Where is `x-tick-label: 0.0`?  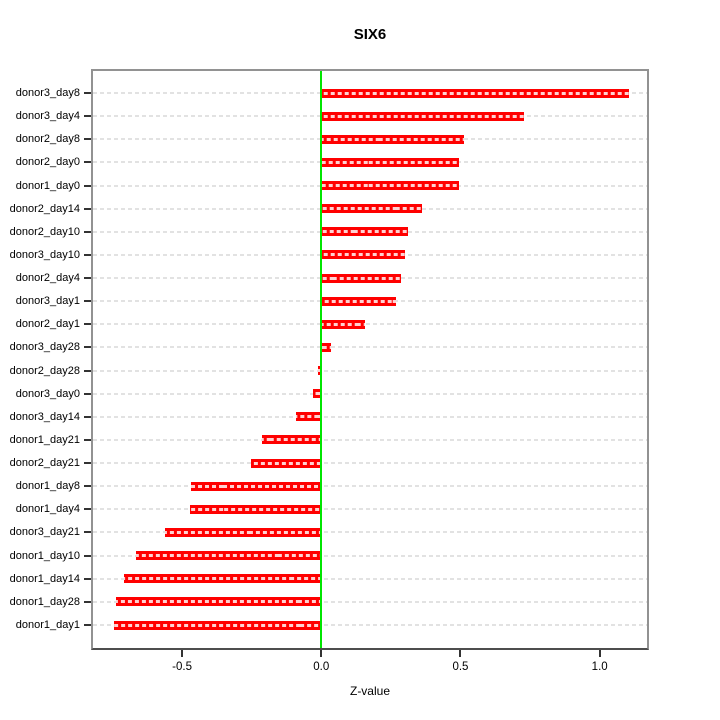 x-tick-label: 0.0 is located at coordinates (321, 667).